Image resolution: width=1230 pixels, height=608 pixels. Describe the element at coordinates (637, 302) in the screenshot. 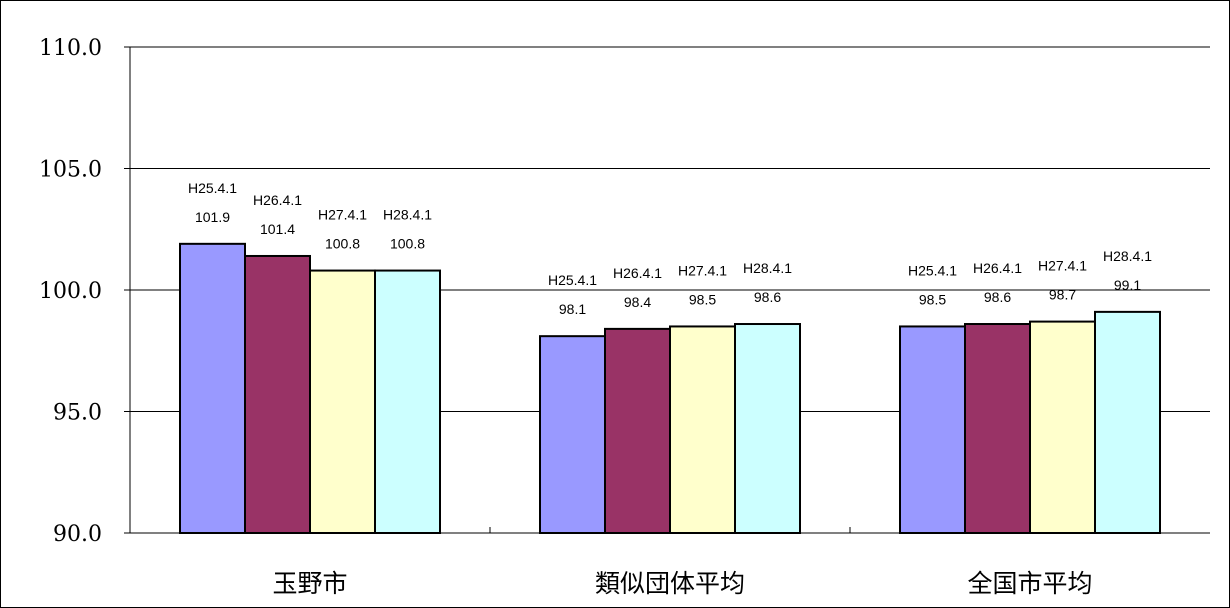

I see `bar-value-label: 98.4` at that location.